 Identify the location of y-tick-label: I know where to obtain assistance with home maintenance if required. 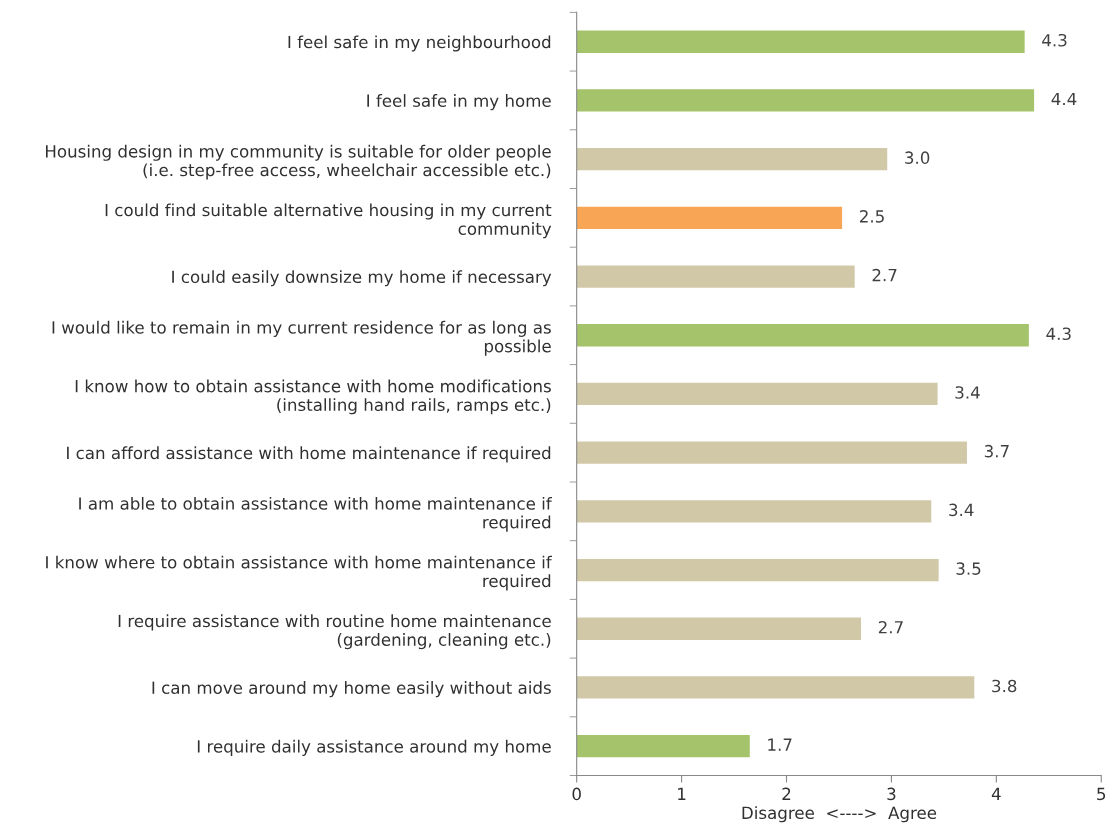
(299, 573).